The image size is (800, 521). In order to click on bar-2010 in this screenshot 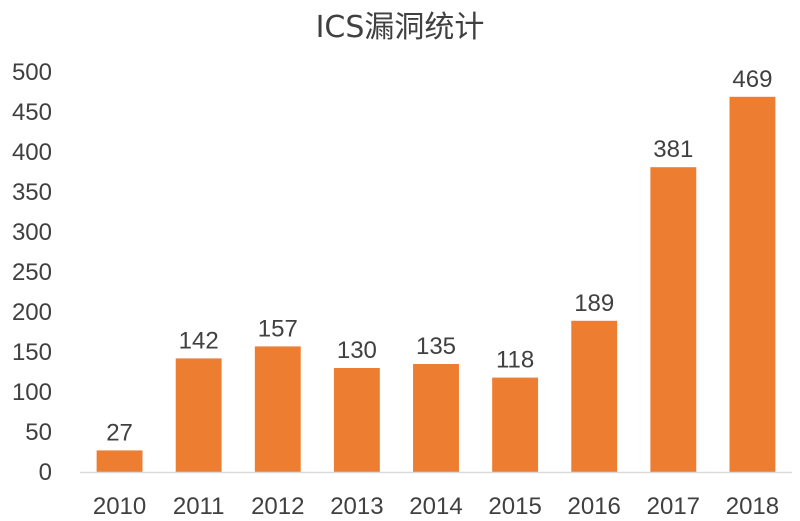, I will do `click(119, 461)`.